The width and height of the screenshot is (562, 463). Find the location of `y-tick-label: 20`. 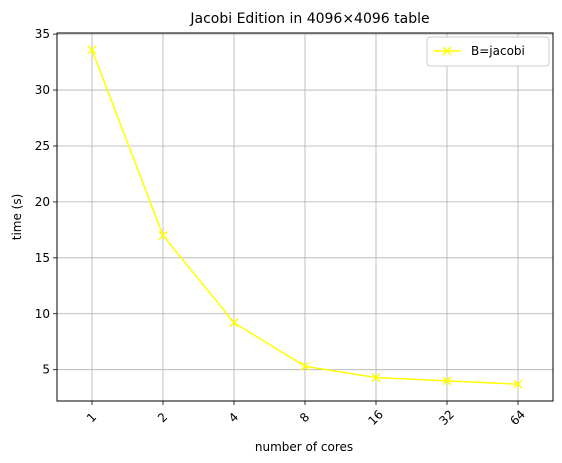

y-tick-label: 20 is located at coordinates (42, 202).